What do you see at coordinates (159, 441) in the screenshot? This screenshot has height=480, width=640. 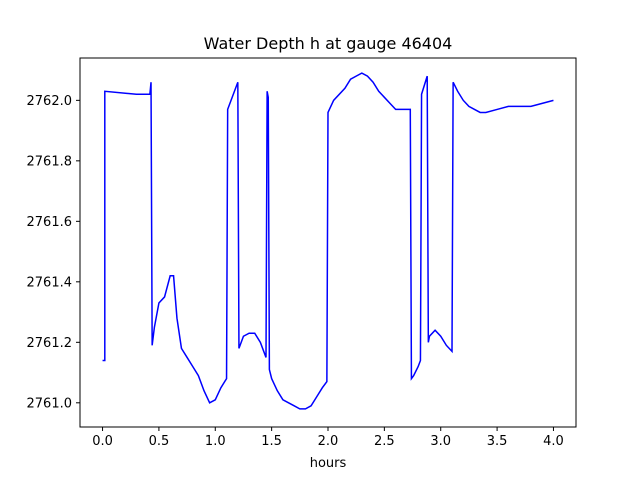 I see `x-tick-label: 0.5` at bounding box center [159, 441].